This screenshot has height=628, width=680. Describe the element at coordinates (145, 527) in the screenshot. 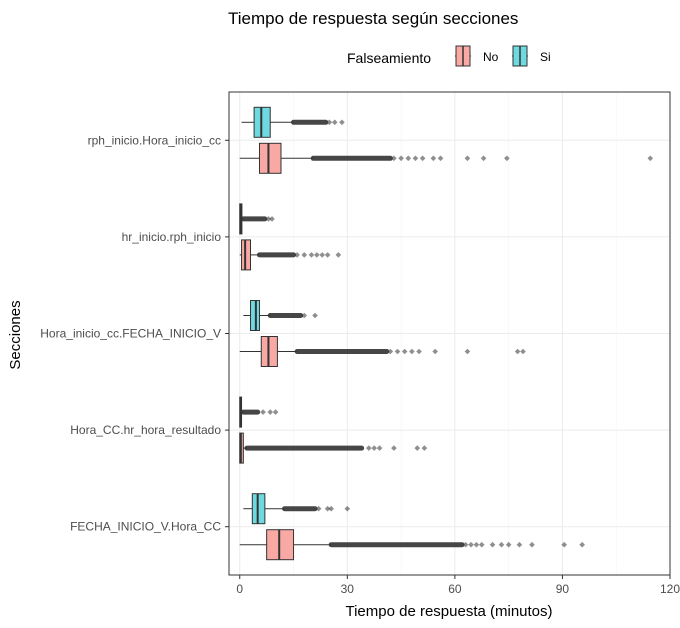

I see `y-tick-label: FECHA_INICIO_V.Hora_CC` at that location.